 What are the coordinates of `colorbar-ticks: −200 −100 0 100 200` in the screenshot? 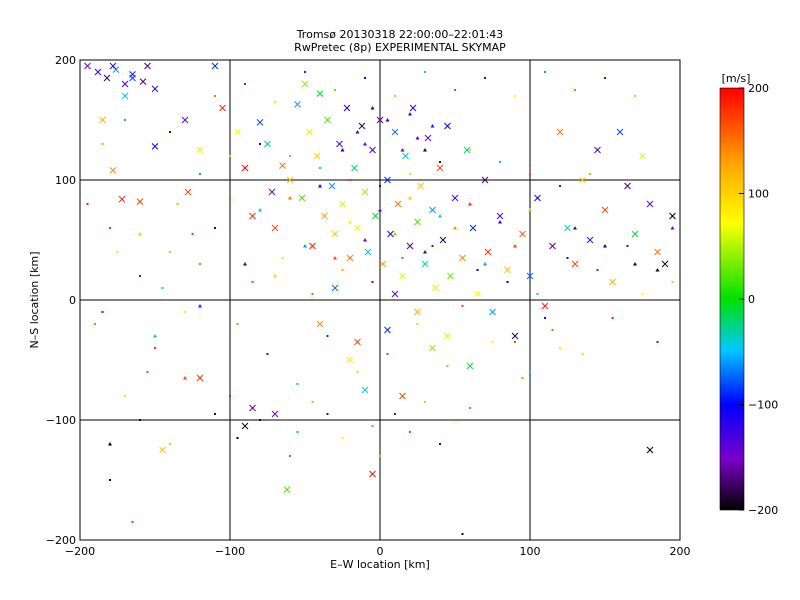 It's located at (758, 299).